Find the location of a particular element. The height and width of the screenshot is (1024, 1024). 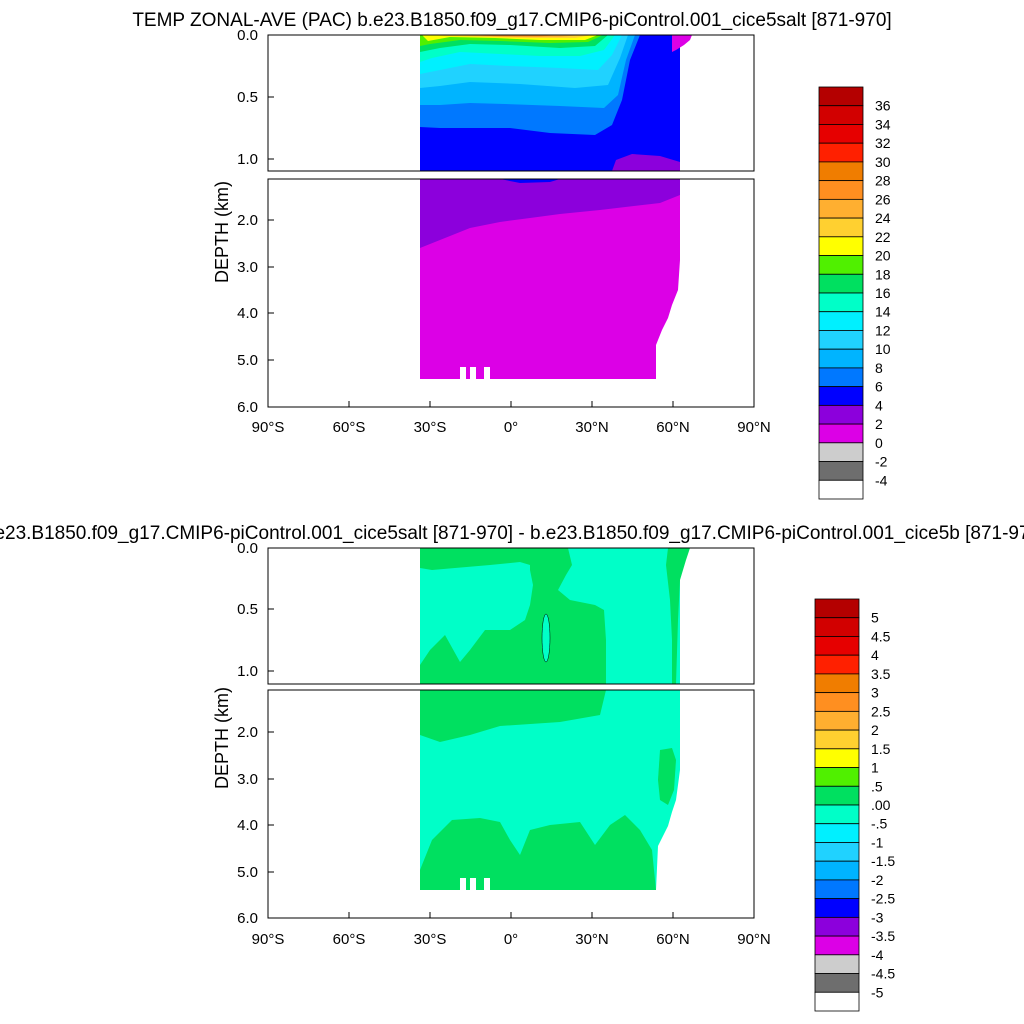

panel-2-ytick-1: 1.0 is located at coordinates (247, 671).